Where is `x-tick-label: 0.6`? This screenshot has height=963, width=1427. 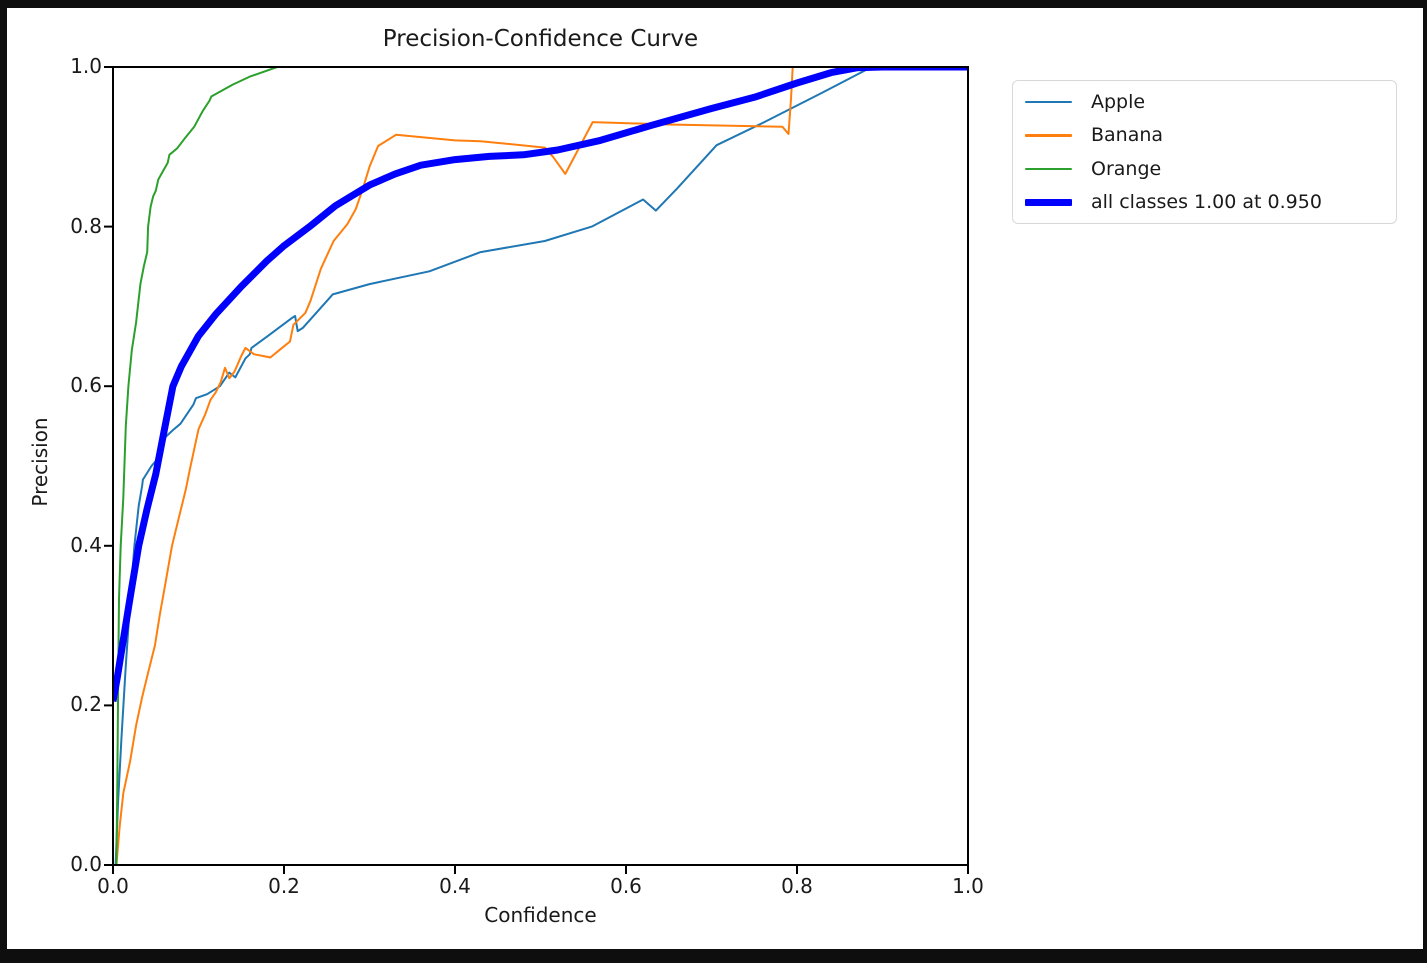 x-tick-label: 0.6 is located at coordinates (626, 886).